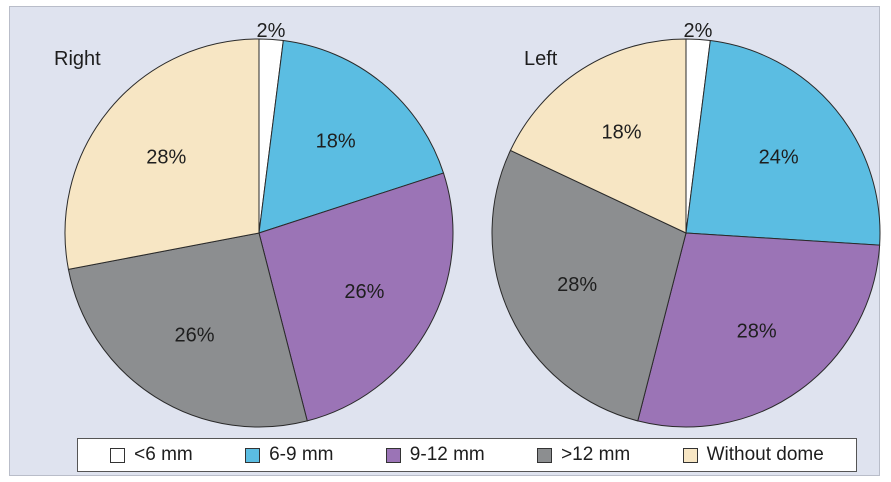 The image size is (891, 482). I want to click on legend-label: >12 mm, so click(596, 454).